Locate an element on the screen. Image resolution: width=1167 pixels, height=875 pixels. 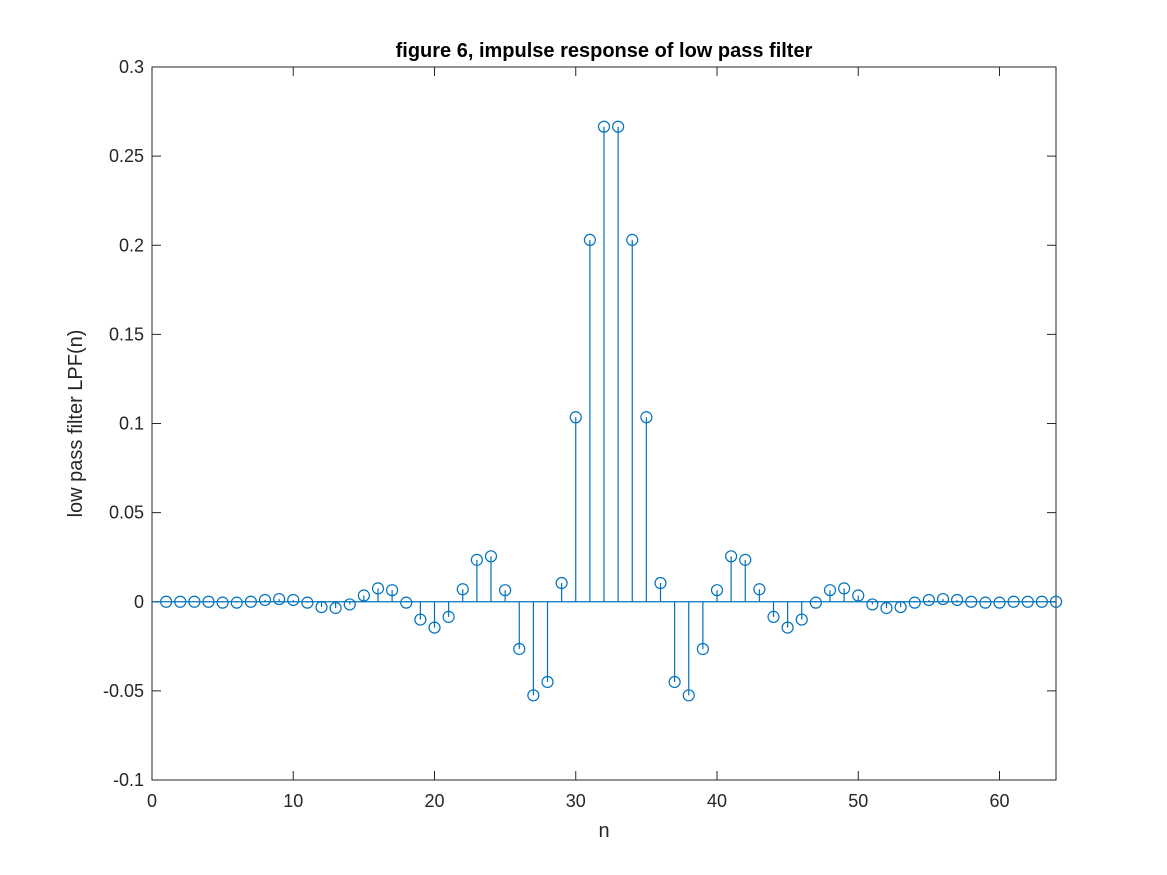
y-tick-label: -0.05 is located at coordinates (123, 691).